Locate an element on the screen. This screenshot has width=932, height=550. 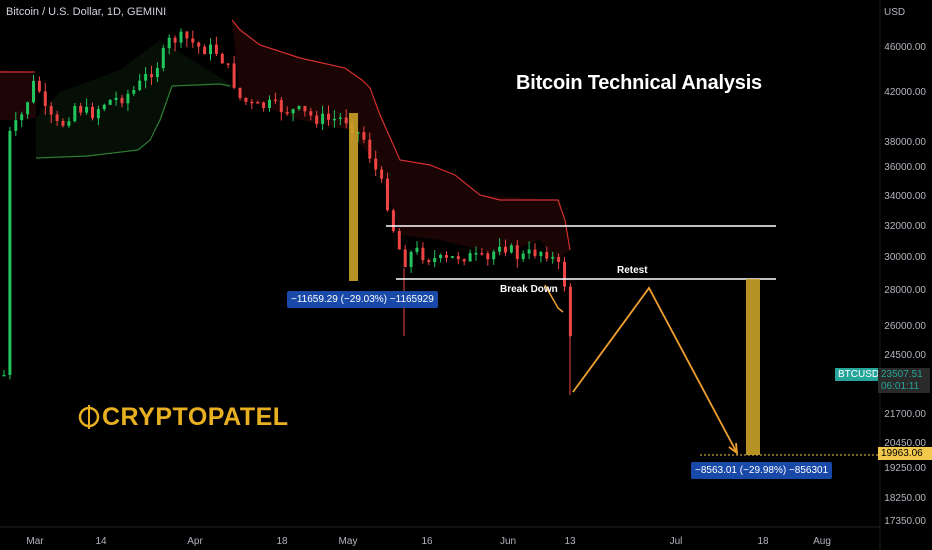
price-tick-label: 36000.00 is located at coordinates (905, 167).